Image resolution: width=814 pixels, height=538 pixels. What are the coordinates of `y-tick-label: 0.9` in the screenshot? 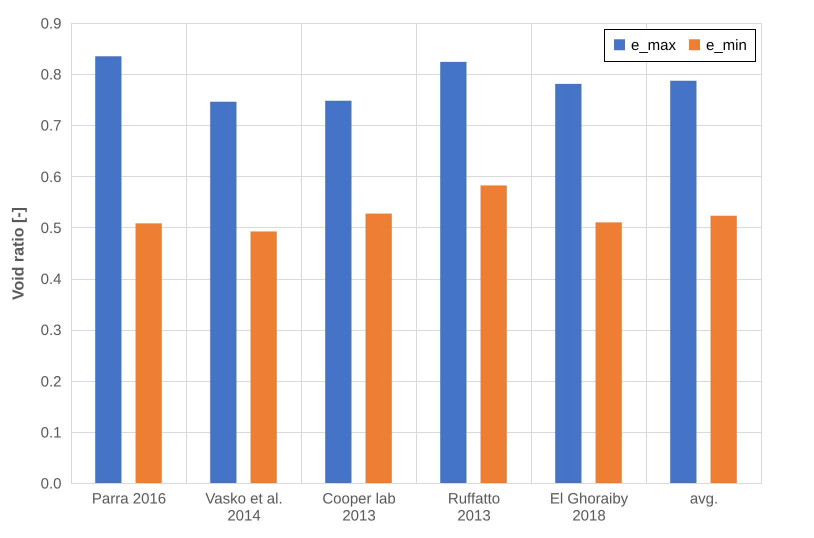 It's located at (51, 24).